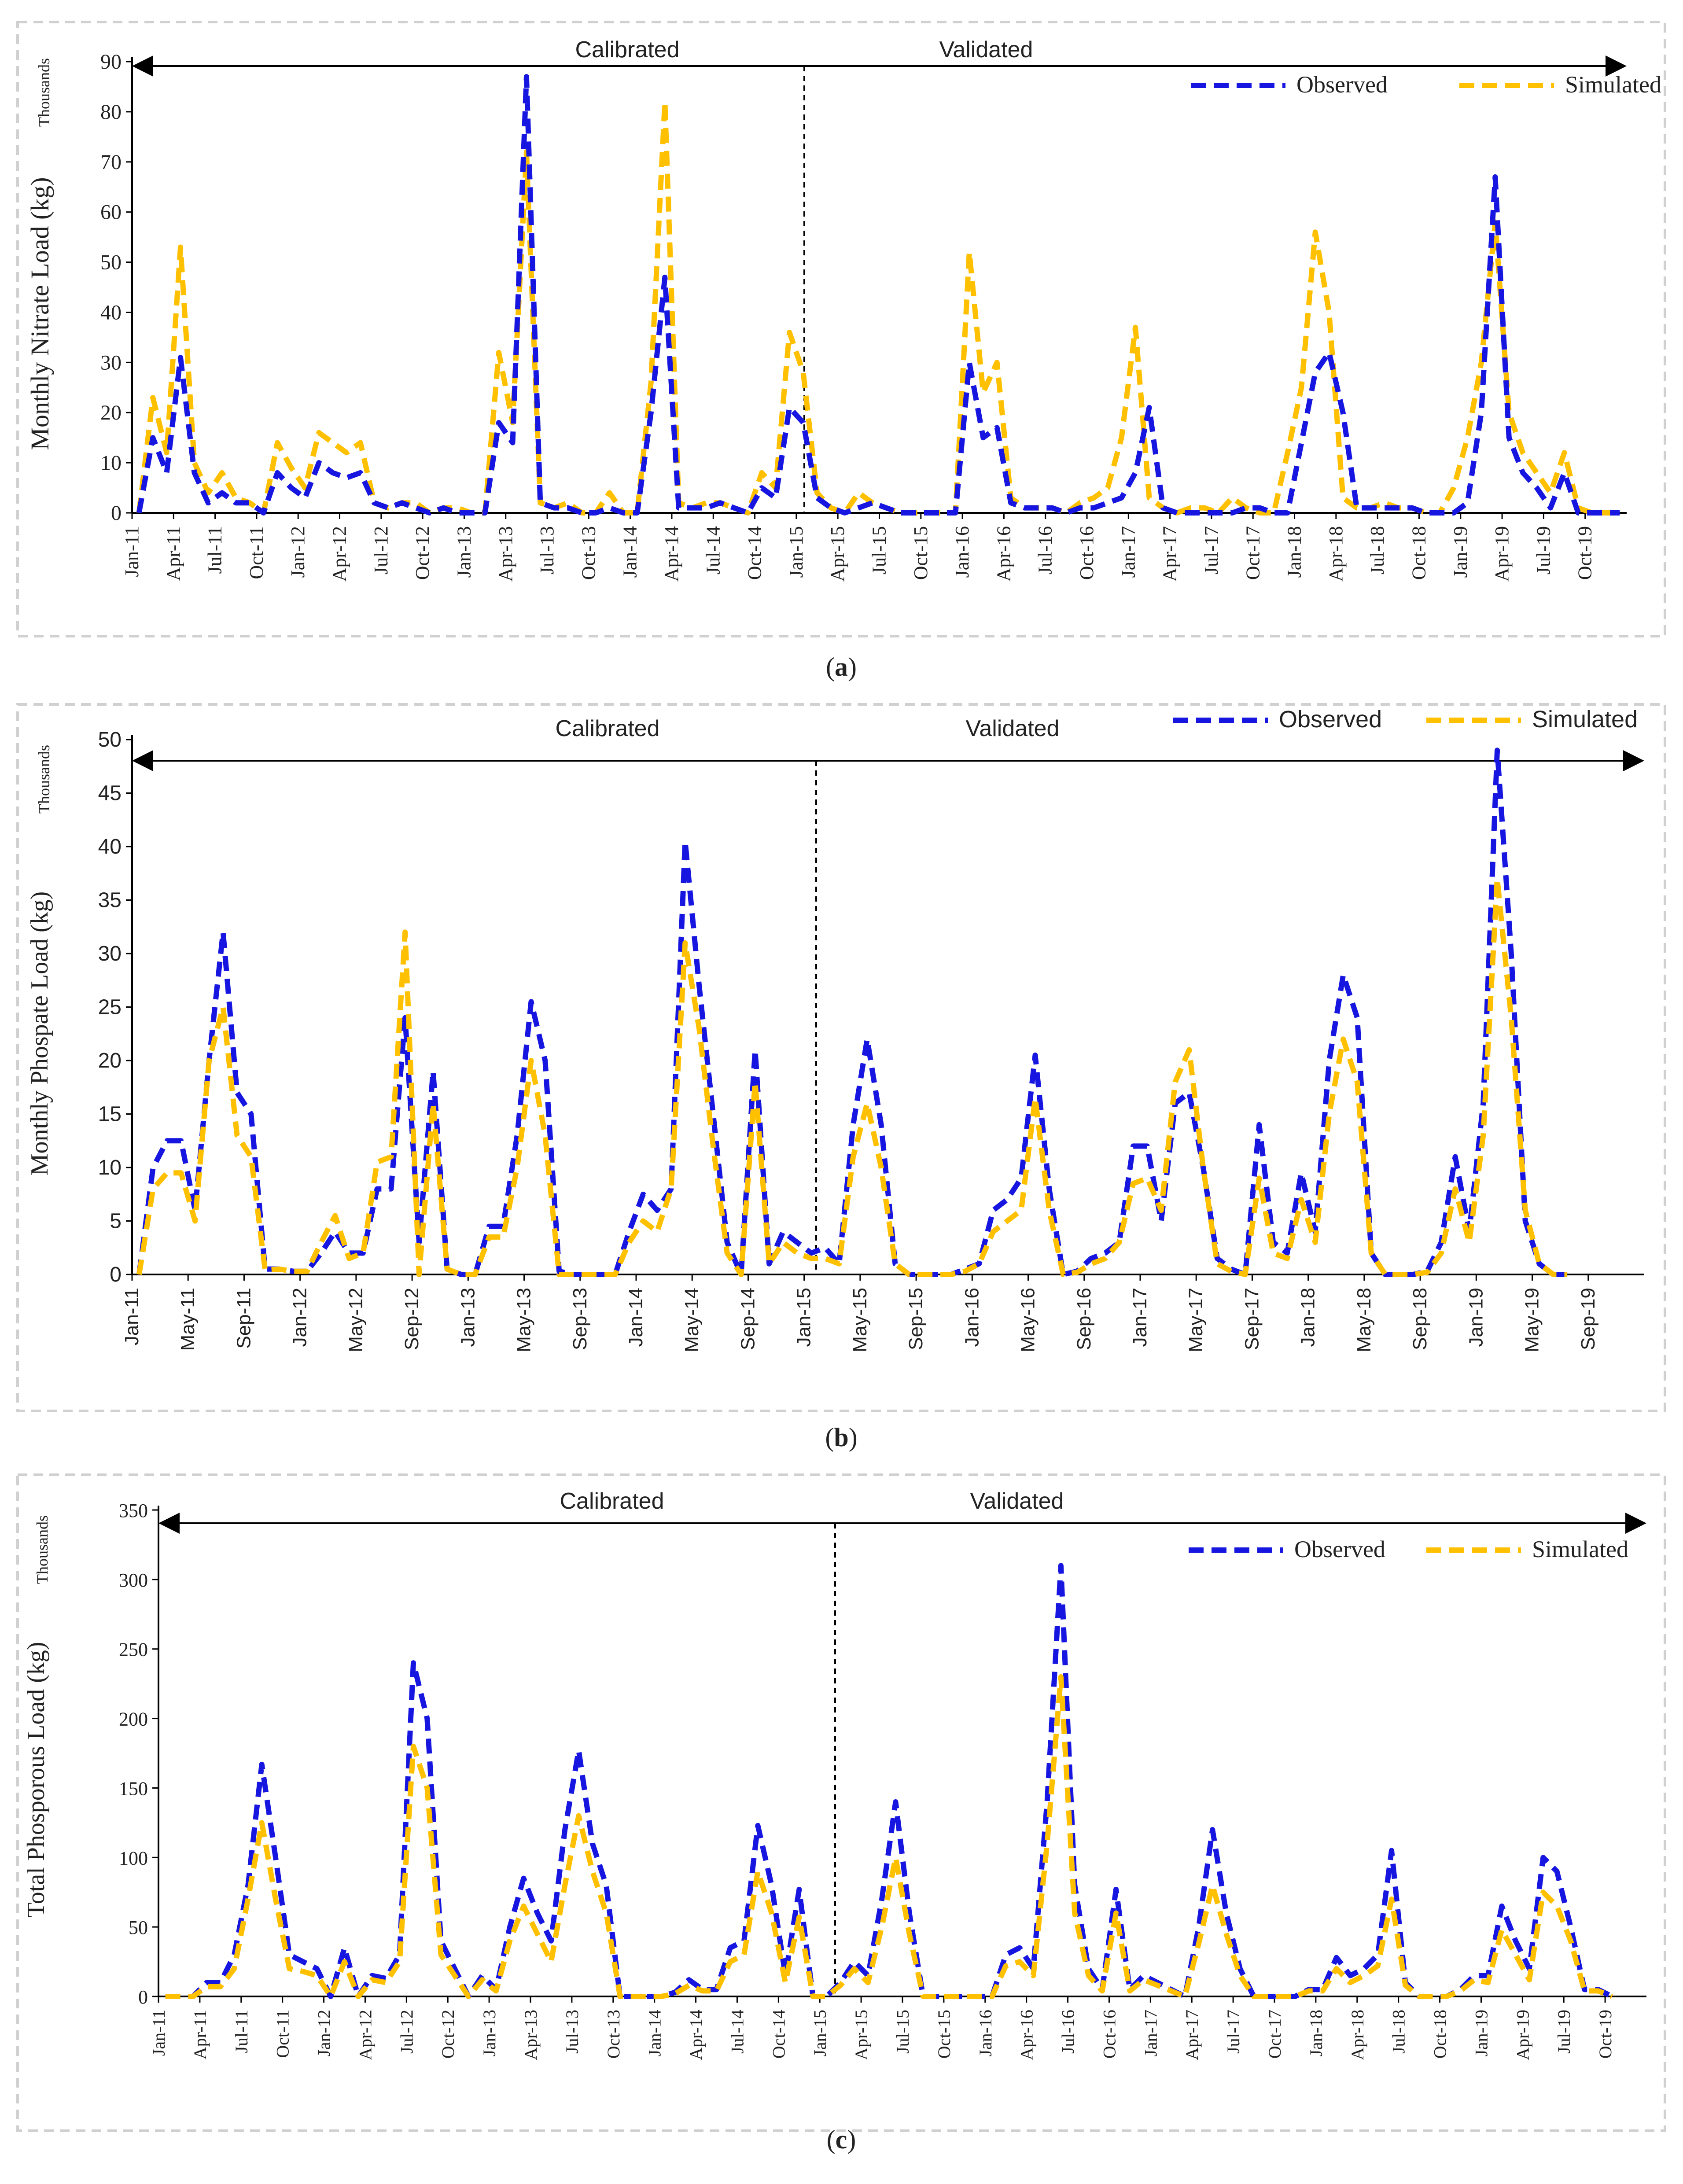 The width and height of the screenshot is (1683, 2184). I want to click on x-tick-label: Apr-12, so click(365, 2035).